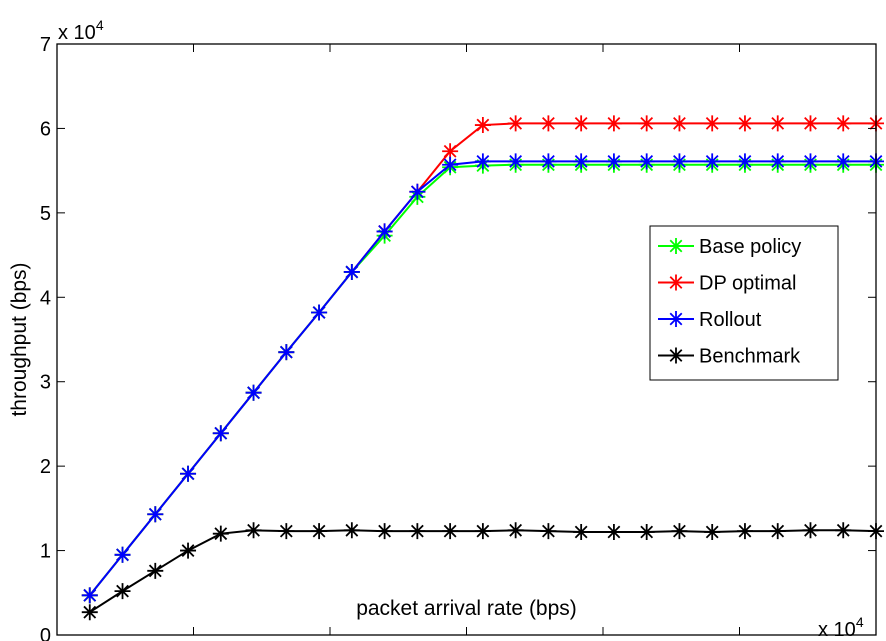 The height and width of the screenshot is (641, 886). I want to click on legend-label: Benchmark, so click(750, 357).